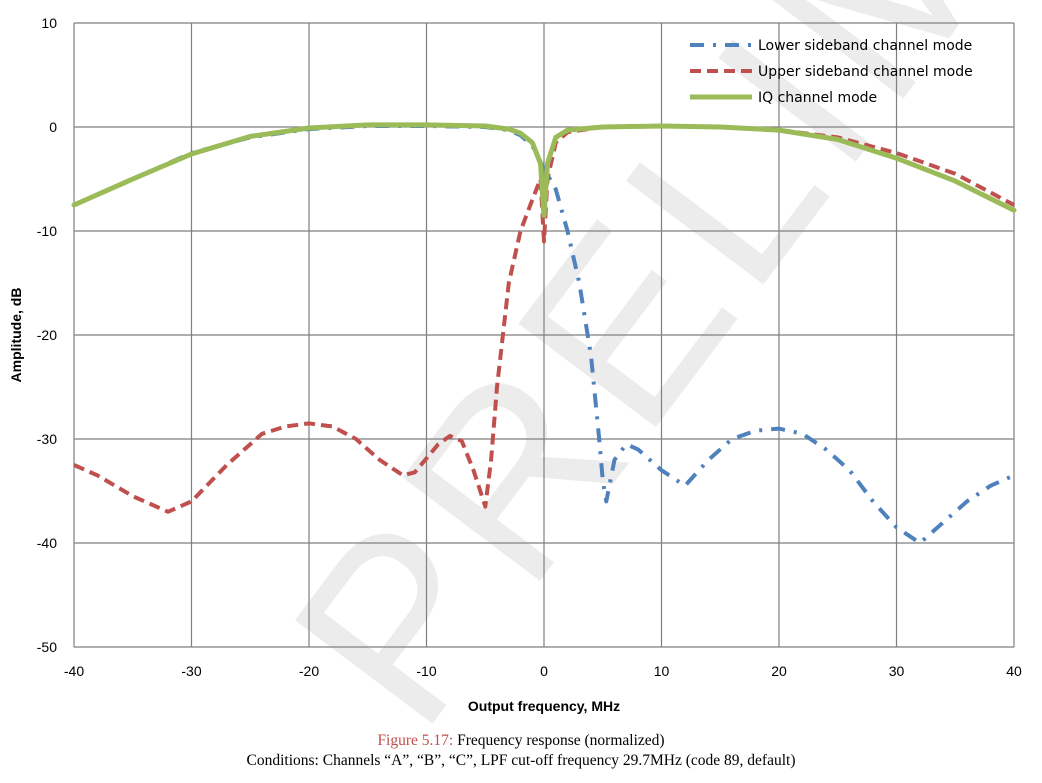 The image size is (1042, 783). I want to click on y-tick-label: -30, so click(47, 439).